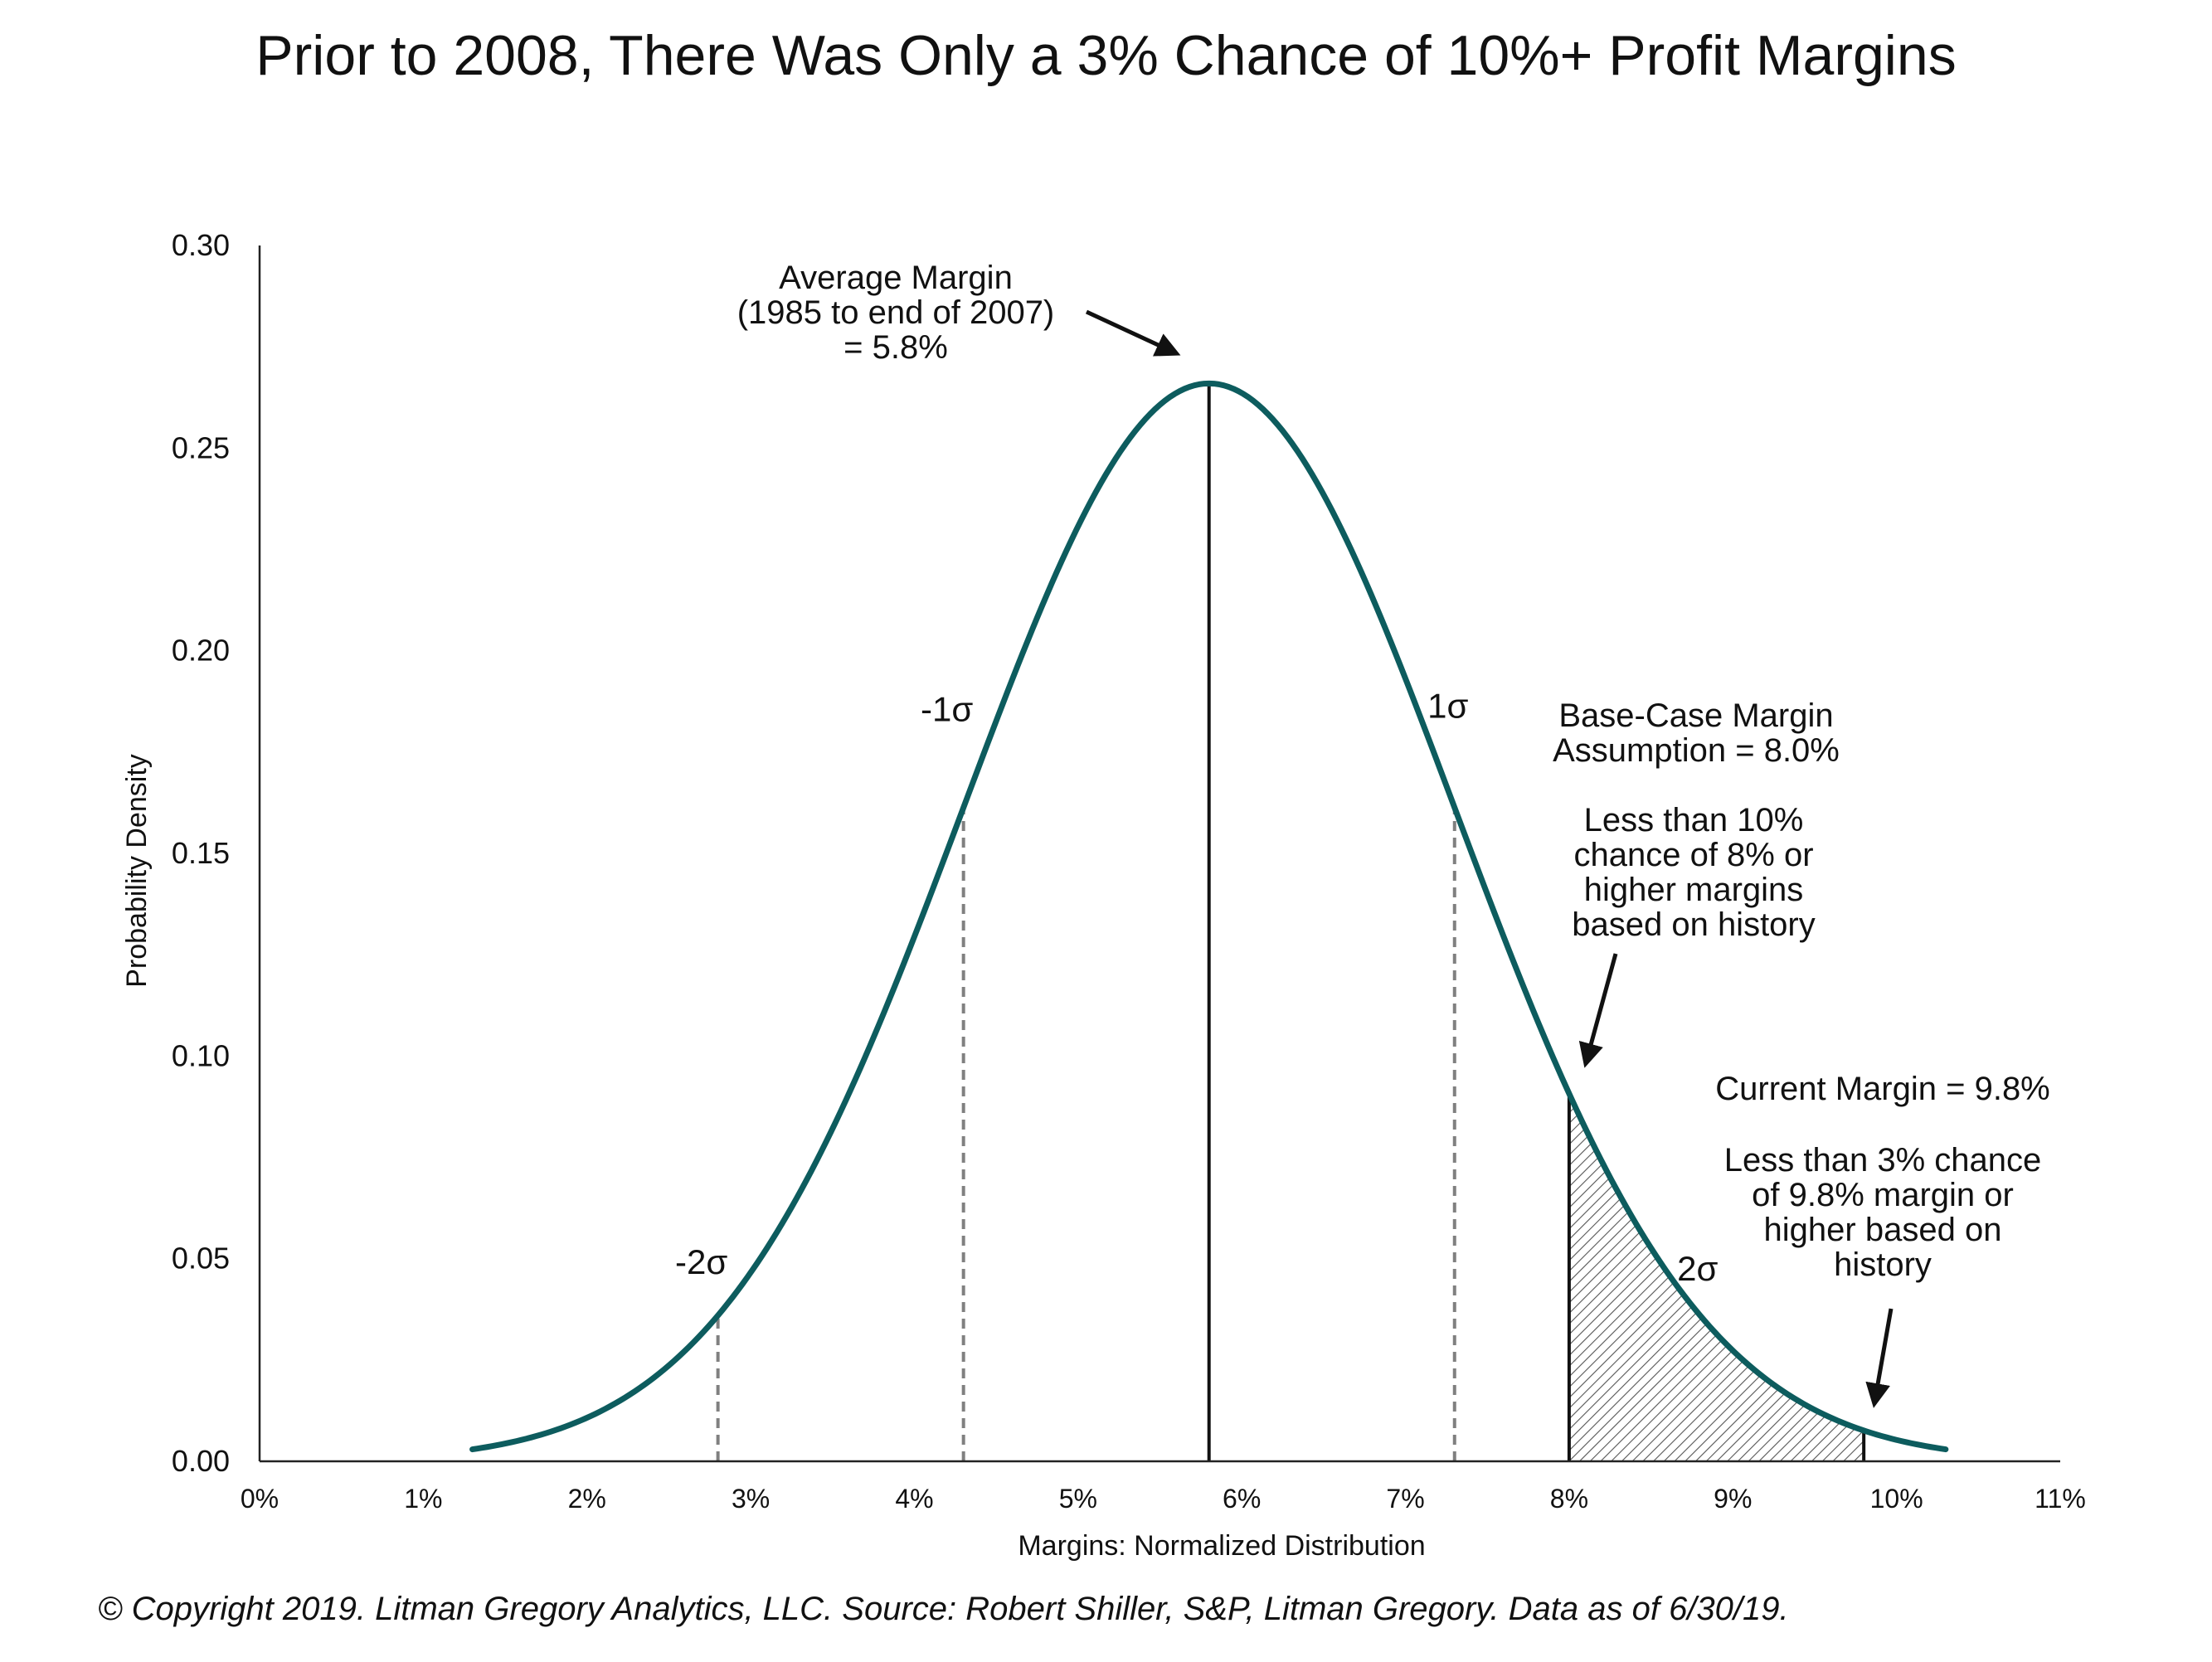 This screenshot has width=2212, height=1662. Describe the element at coordinates (1883, 1230) in the screenshot. I see `current-note-line-3: higher based on` at that location.